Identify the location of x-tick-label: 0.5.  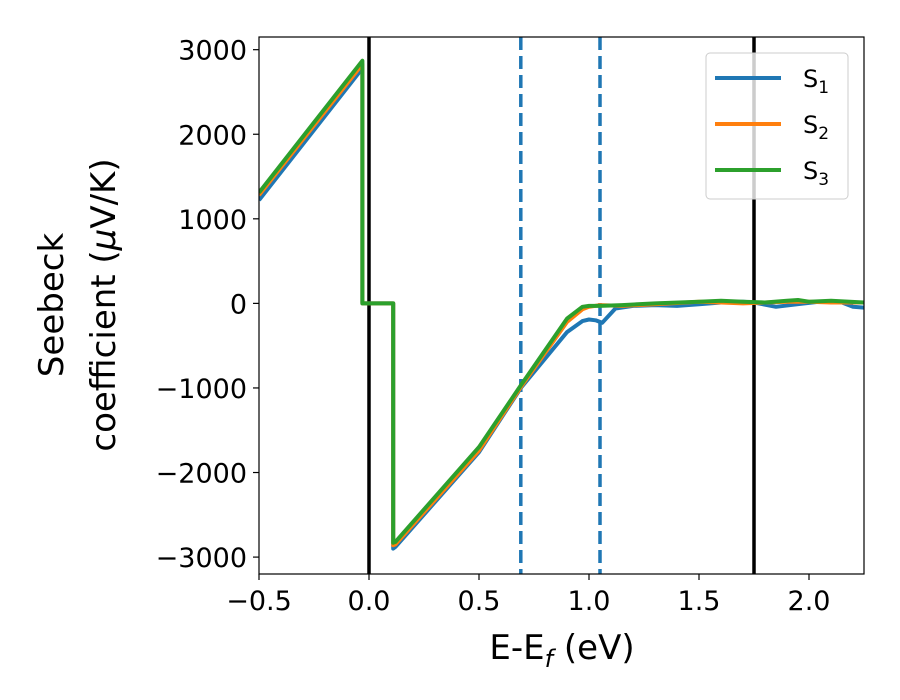
(479, 601).